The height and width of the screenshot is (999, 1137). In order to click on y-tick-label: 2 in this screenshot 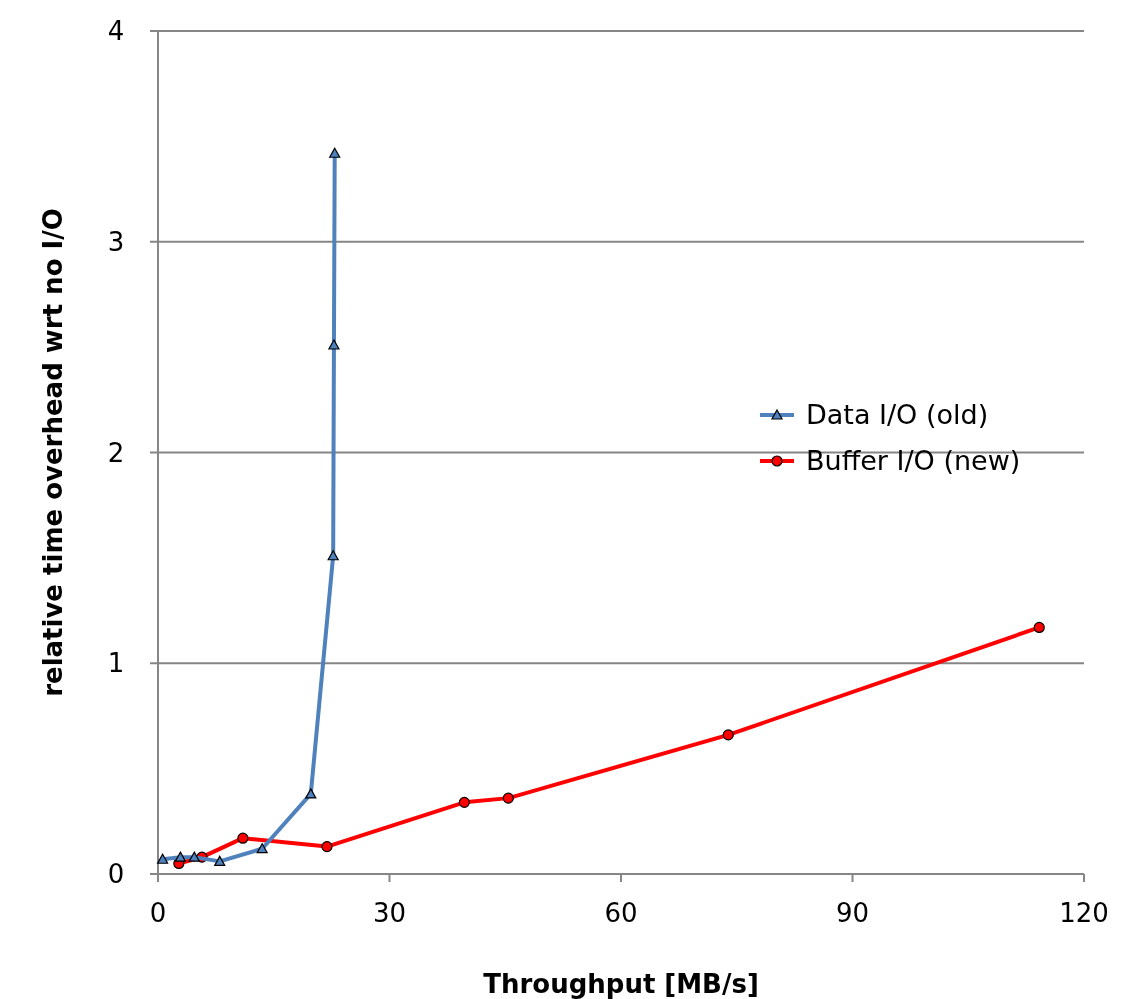, I will do `click(116, 452)`.